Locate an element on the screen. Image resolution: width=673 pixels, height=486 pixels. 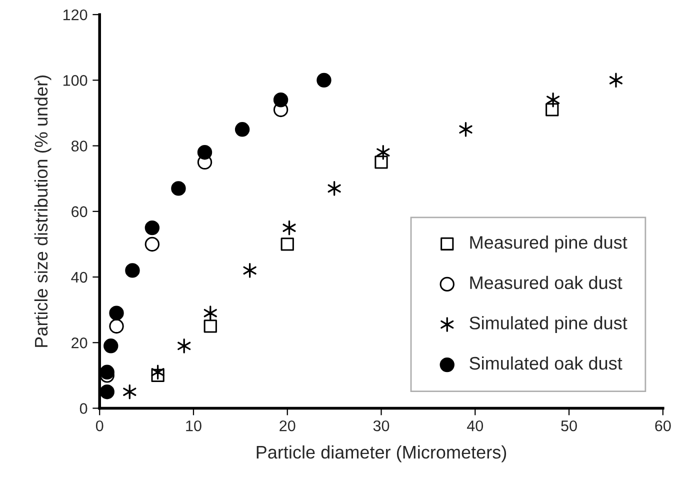
y-tick-label: 100 is located at coordinates (75, 80).